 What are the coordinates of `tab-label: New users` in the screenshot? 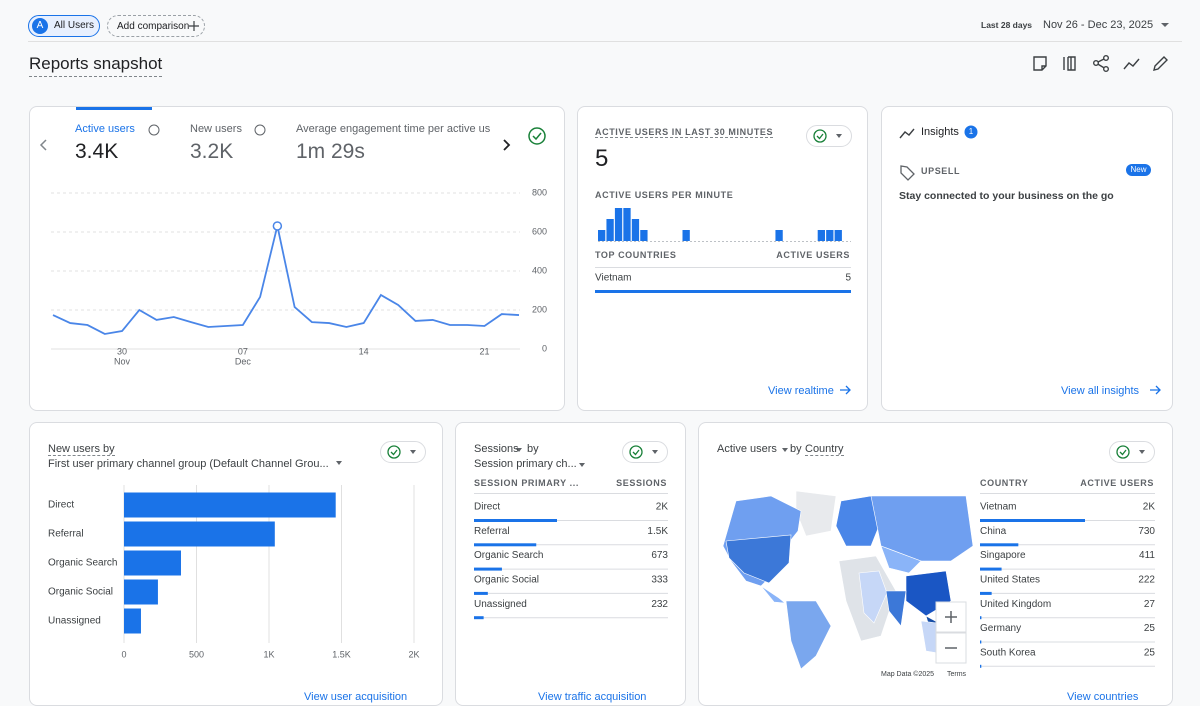 It's located at (216, 129).